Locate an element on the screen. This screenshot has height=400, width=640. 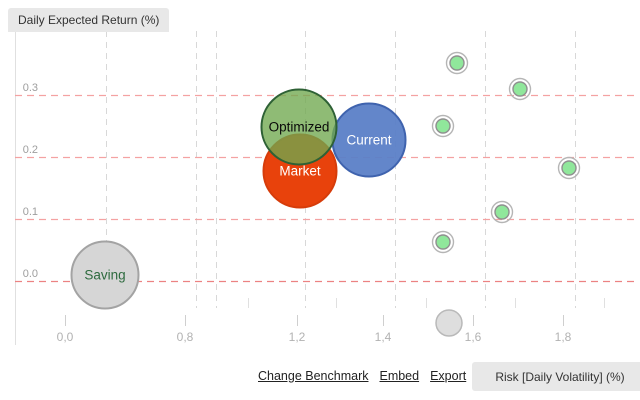
footer-links: Change Benchmark Embed Export is located at coordinates (362, 376).